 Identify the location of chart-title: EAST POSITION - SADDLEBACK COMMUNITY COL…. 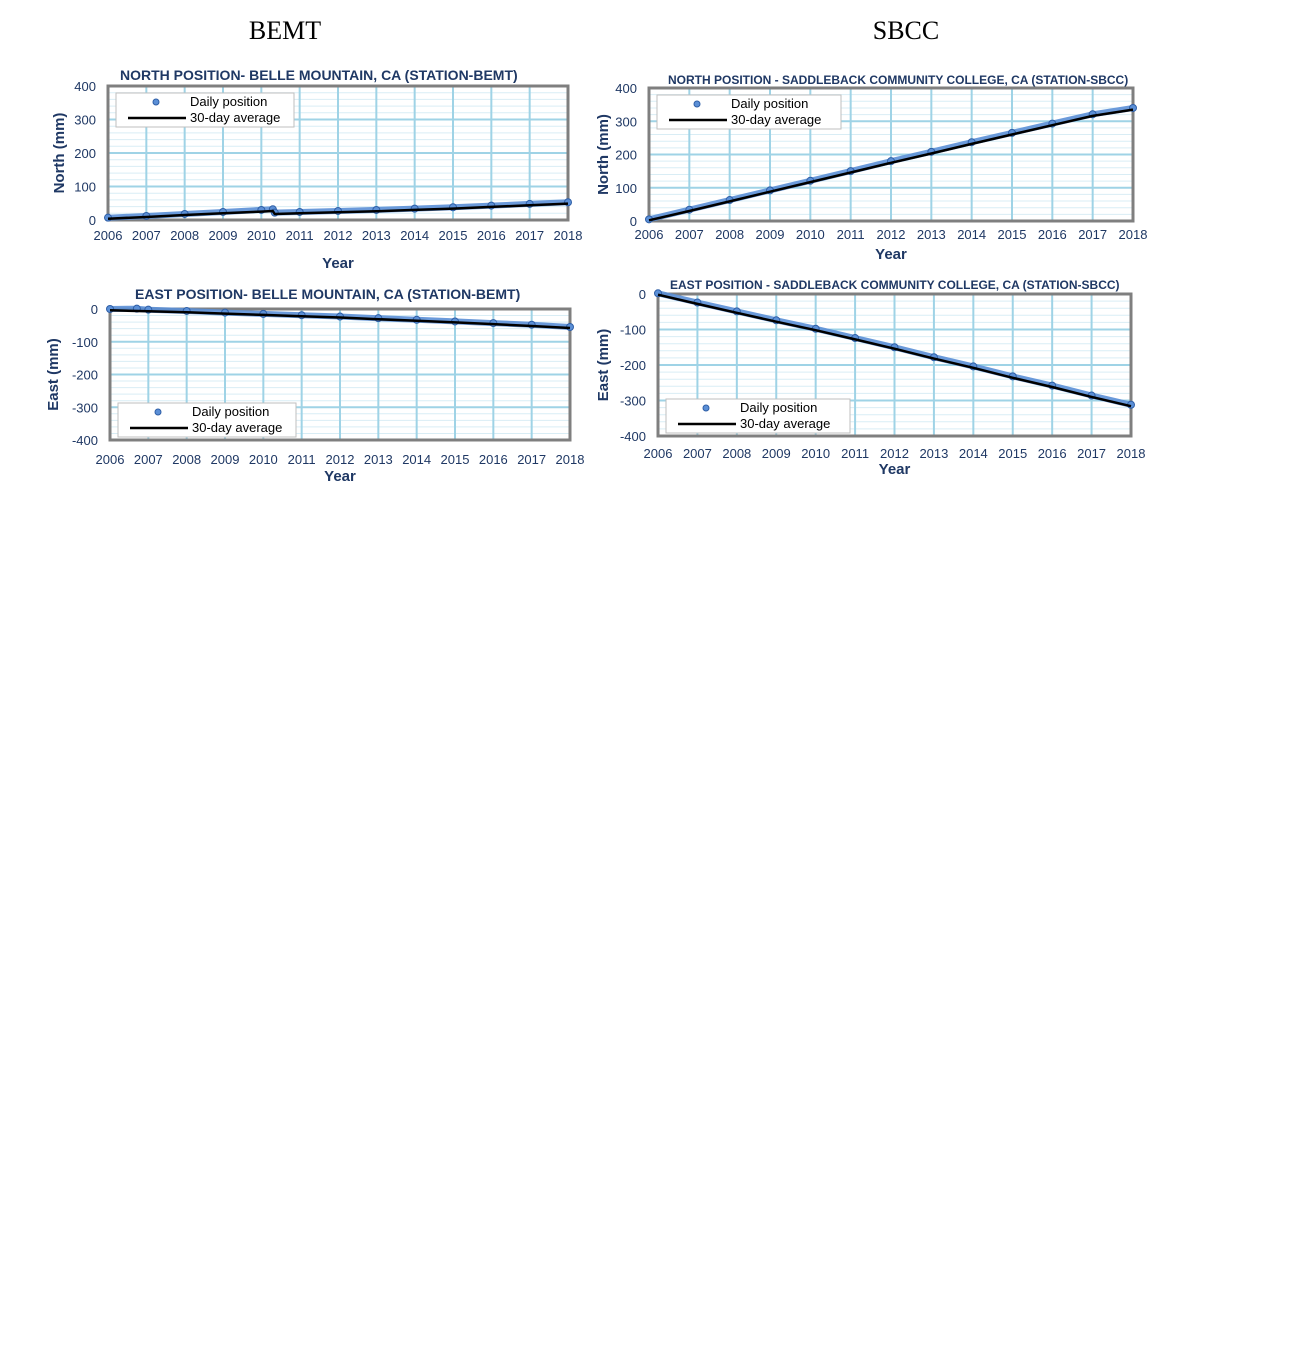
(895, 285).